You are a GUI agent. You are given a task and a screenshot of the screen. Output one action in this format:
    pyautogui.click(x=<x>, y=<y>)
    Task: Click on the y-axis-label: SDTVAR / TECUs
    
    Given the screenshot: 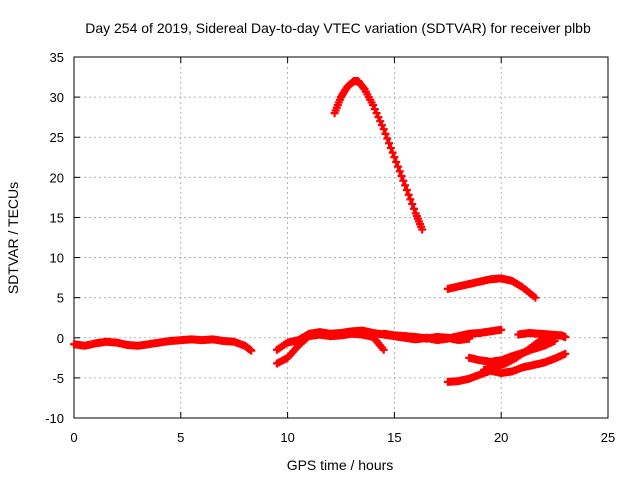 What is the action you would take?
    pyautogui.click(x=13, y=238)
    